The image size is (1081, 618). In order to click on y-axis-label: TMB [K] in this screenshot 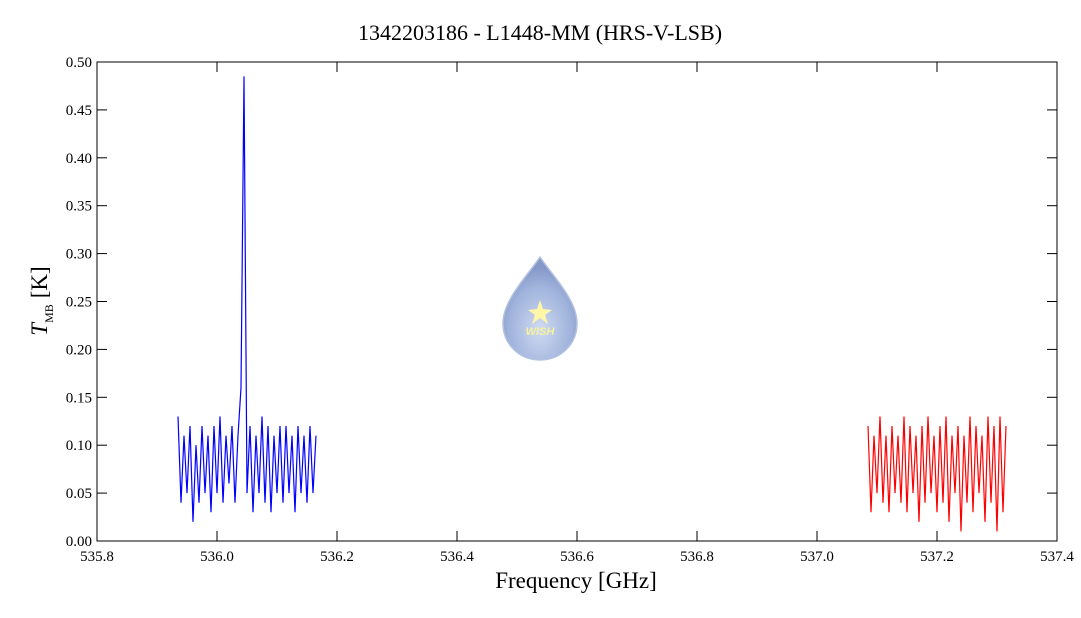, I will do `click(41, 300)`.